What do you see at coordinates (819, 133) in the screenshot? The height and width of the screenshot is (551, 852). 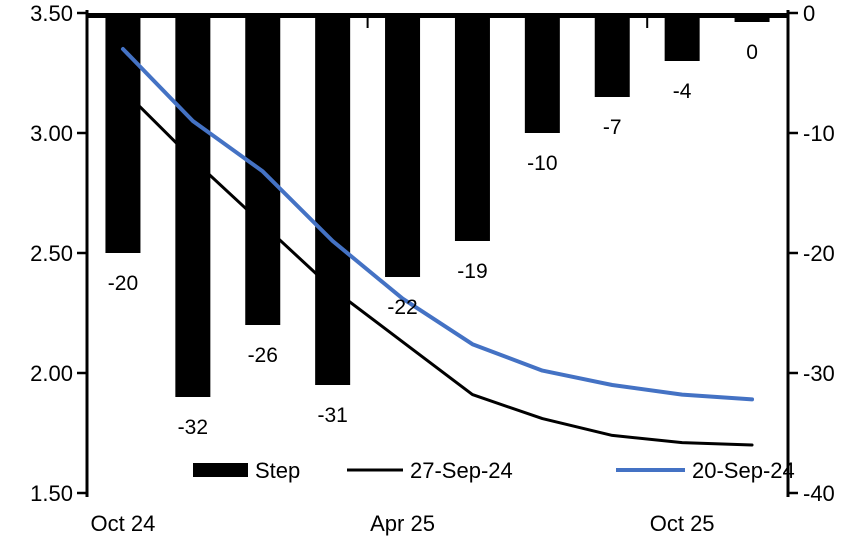 I see `right-axis-tick-label: -10` at bounding box center [819, 133].